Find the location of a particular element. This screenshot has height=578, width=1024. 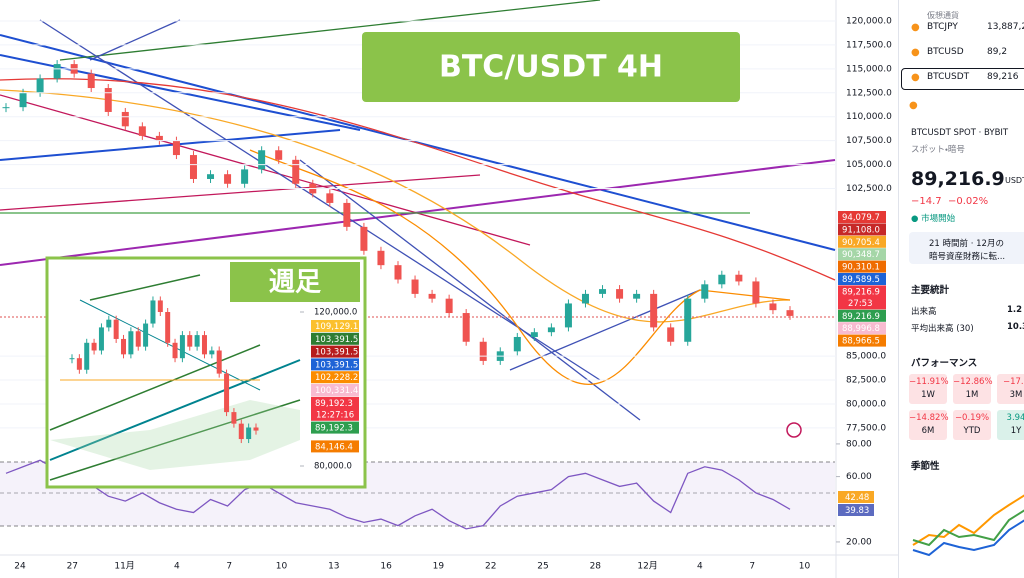

perf-period: YTD is located at coordinates (972, 431).